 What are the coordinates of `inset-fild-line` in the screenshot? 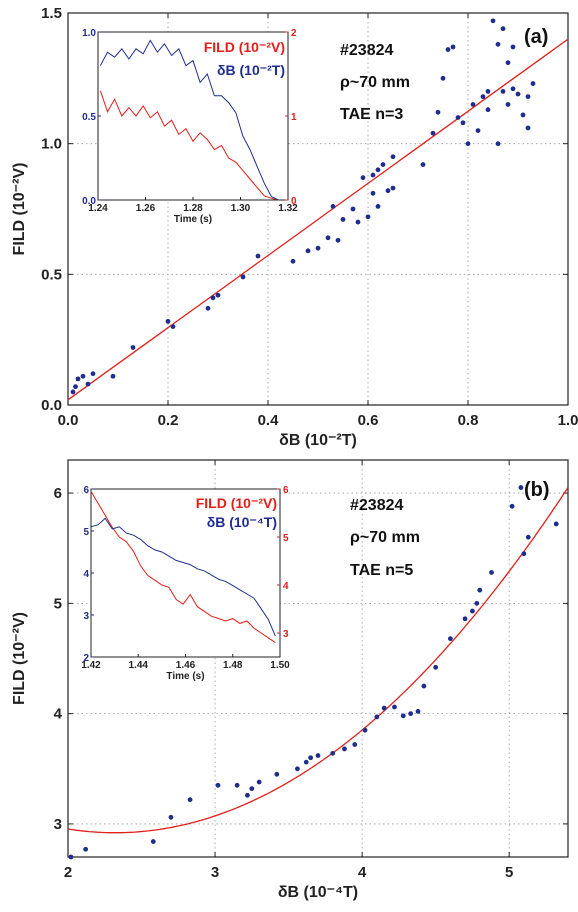 It's located at (183, 567).